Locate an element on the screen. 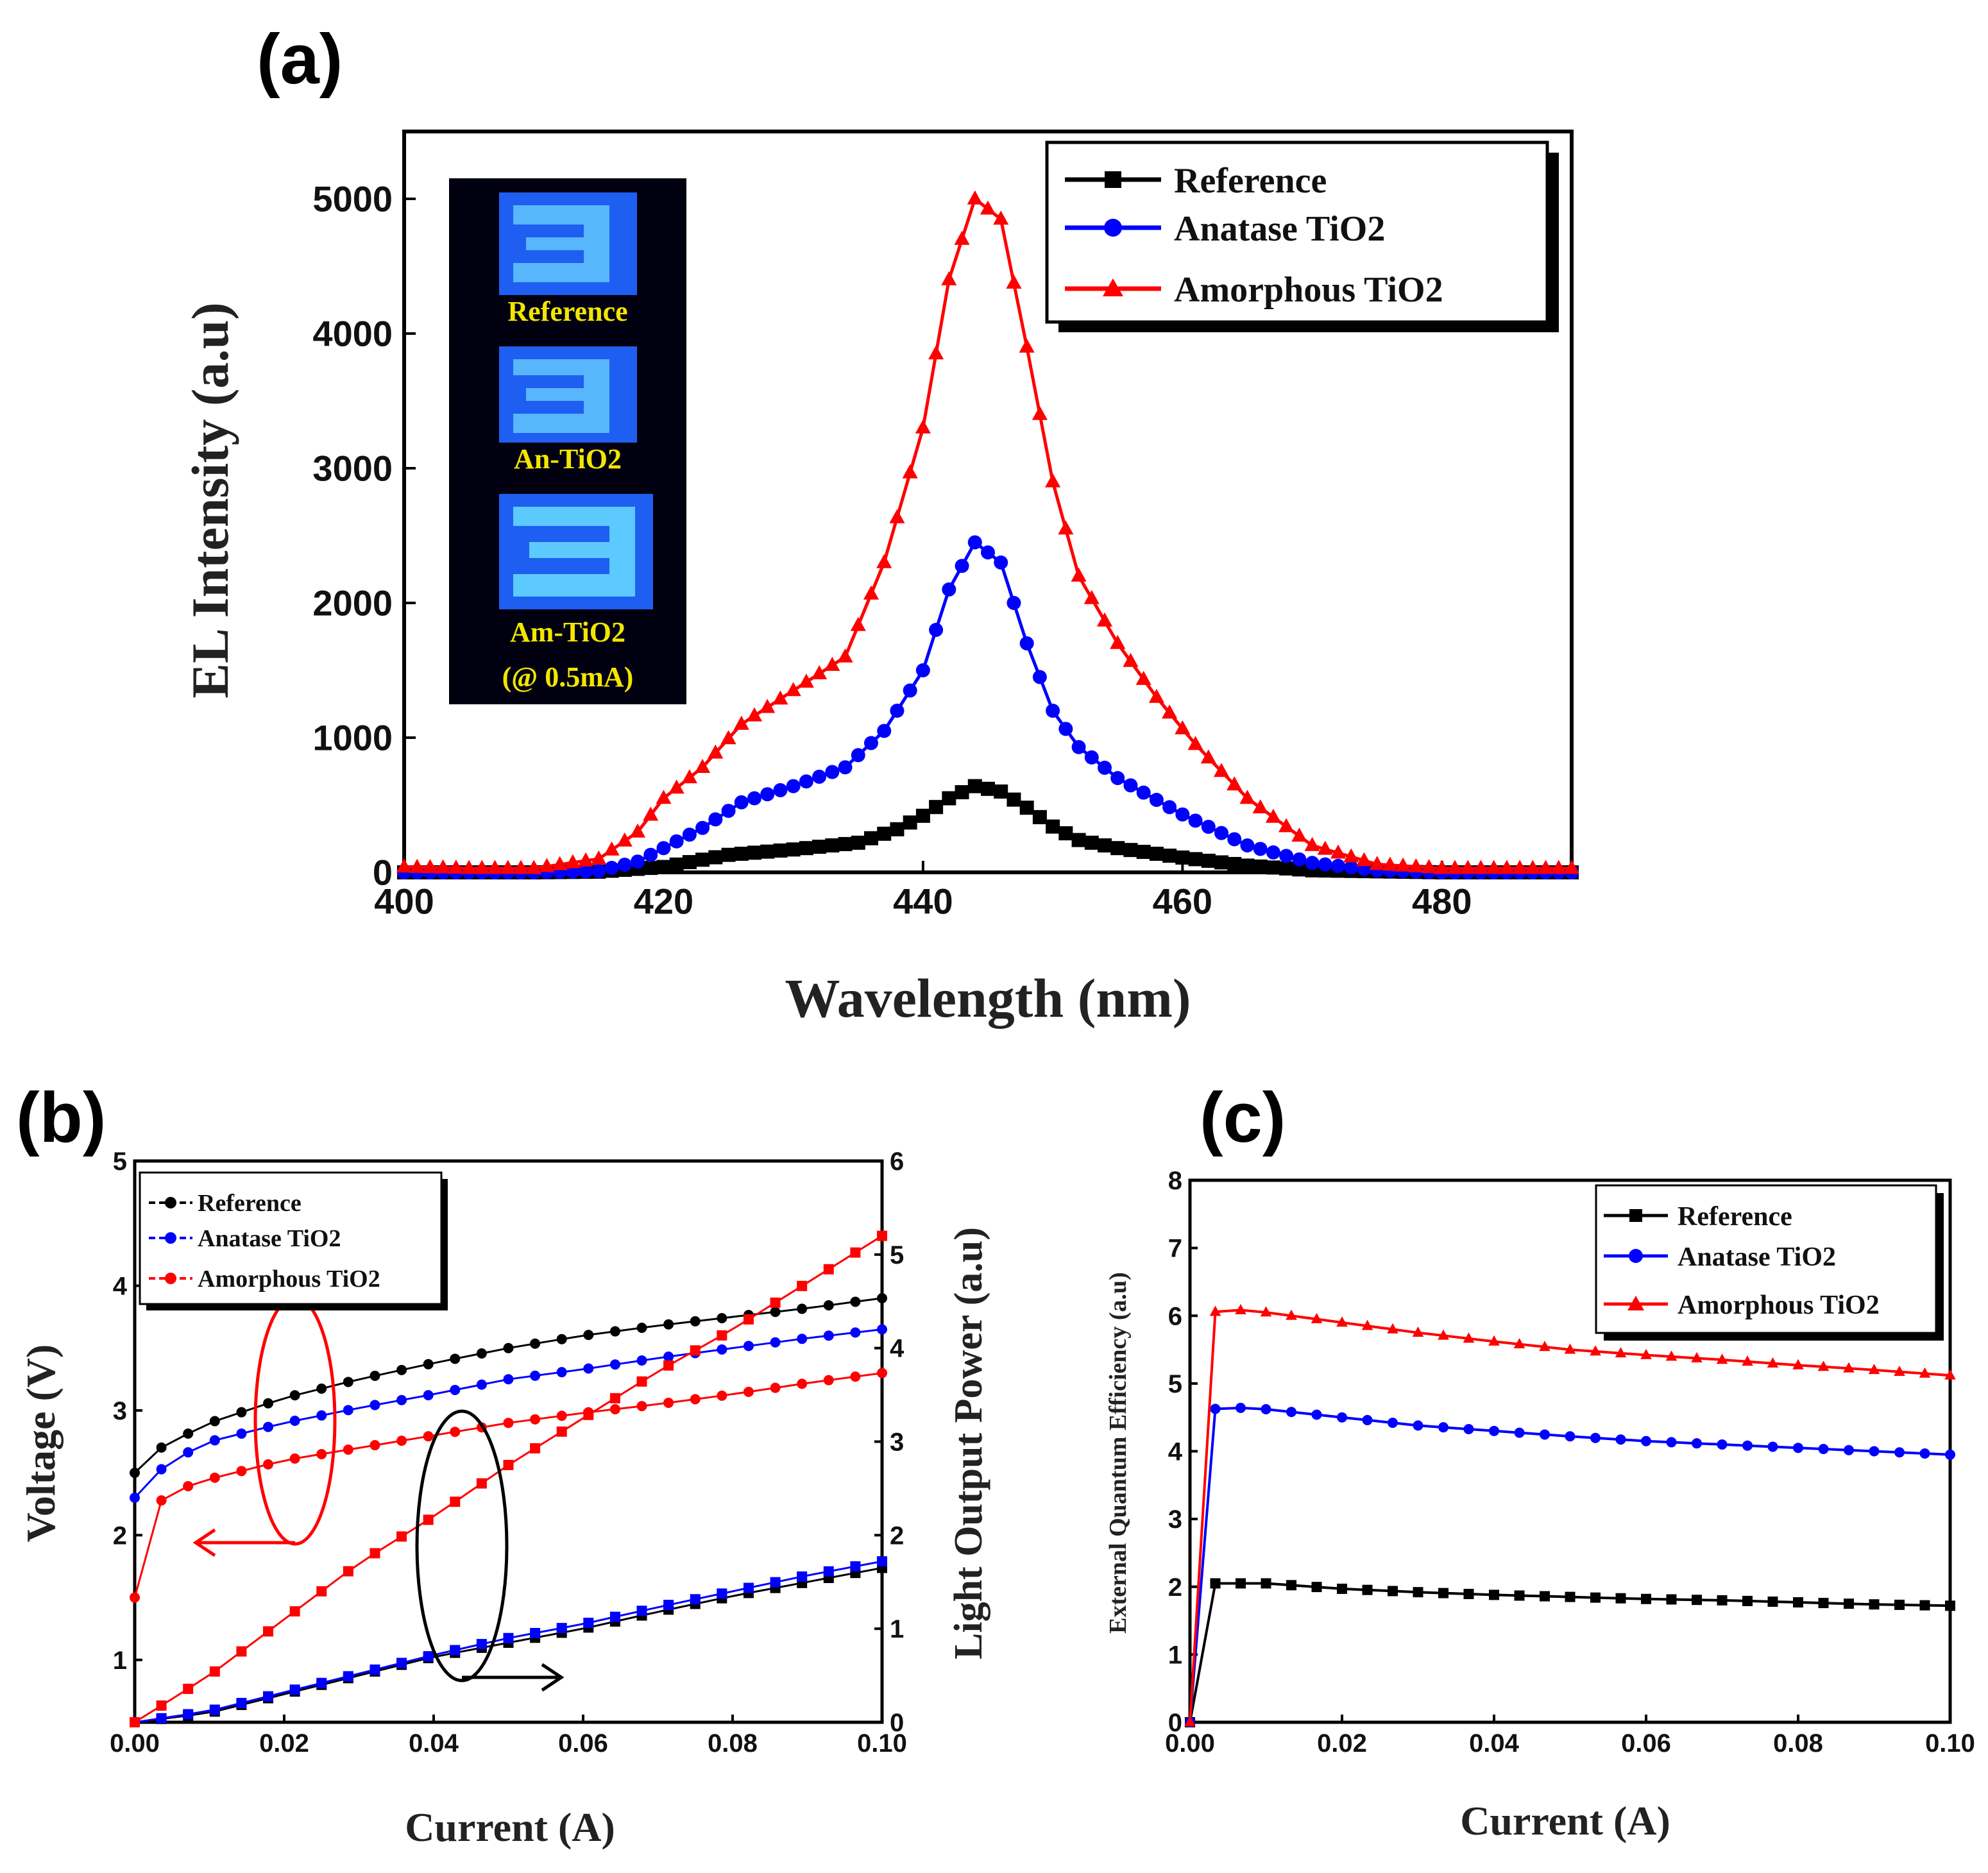 The height and width of the screenshot is (1873, 1988). series-amorphous-tio2 is located at coordinates (1570, 1515).